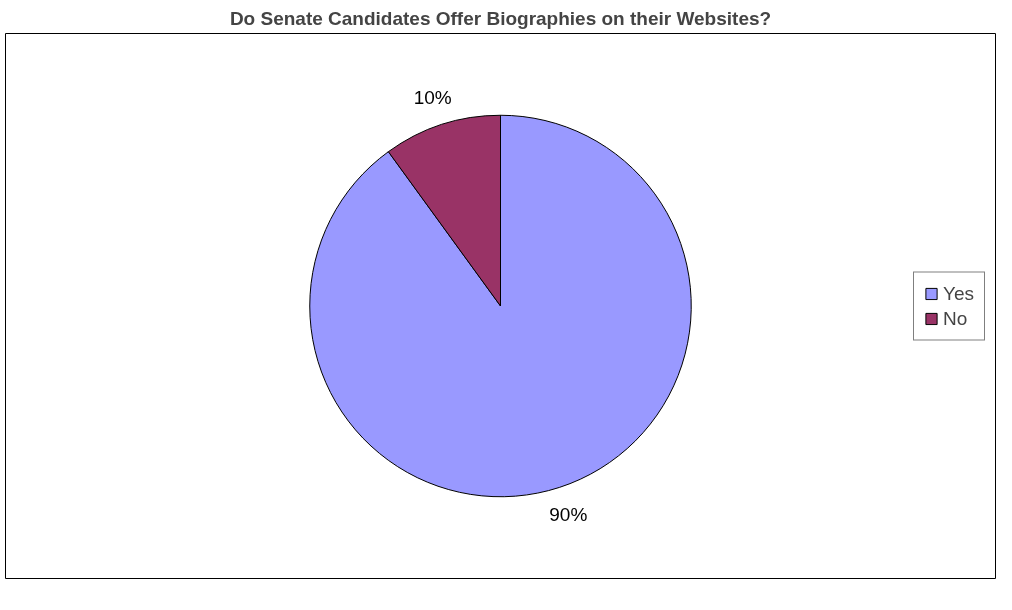  What do you see at coordinates (955, 318) in the screenshot?
I see `legend-label: No` at bounding box center [955, 318].